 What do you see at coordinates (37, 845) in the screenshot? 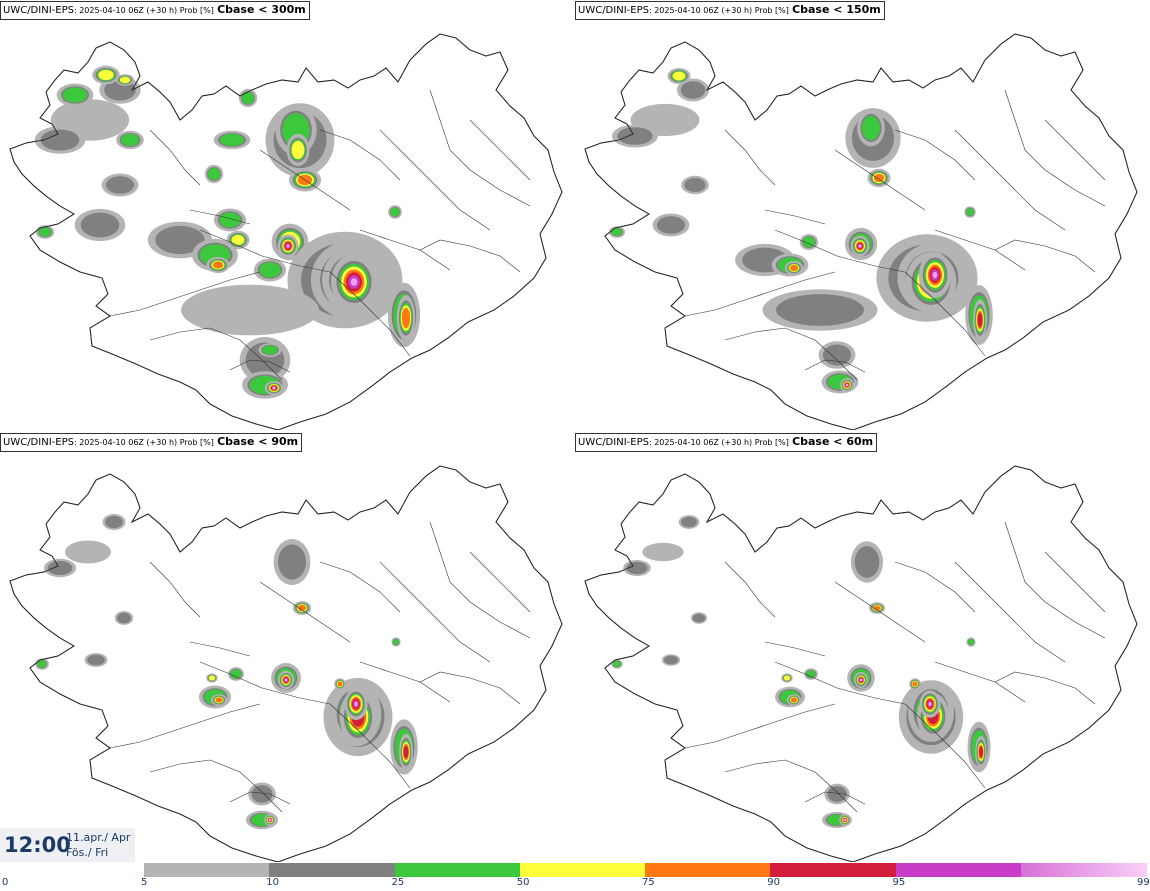
I see `valid-hour: 12:00` at bounding box center [37, 845].